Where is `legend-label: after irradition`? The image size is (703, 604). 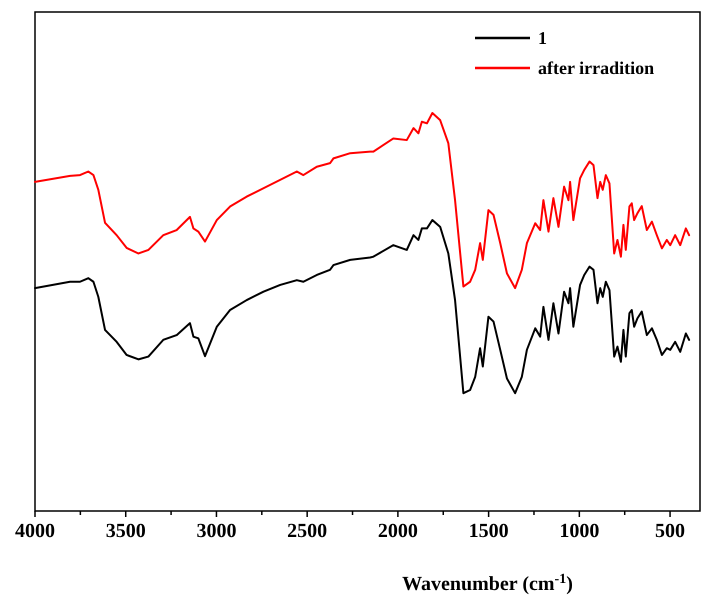 legend-label: after irradition is located at coordinates (596, 68).